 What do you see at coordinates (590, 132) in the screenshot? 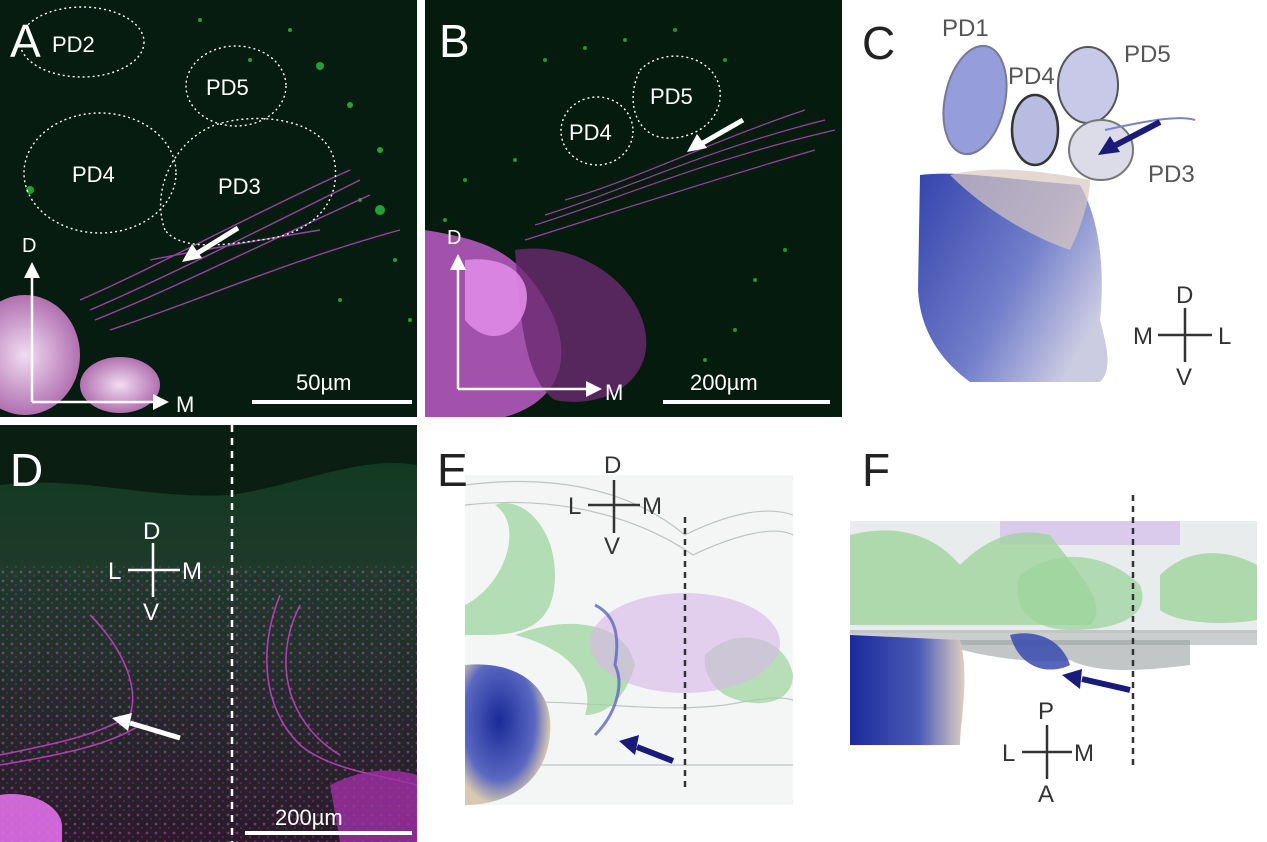
I see `panel-b-region-pd4: PD4` at bounding box center [590, 132].